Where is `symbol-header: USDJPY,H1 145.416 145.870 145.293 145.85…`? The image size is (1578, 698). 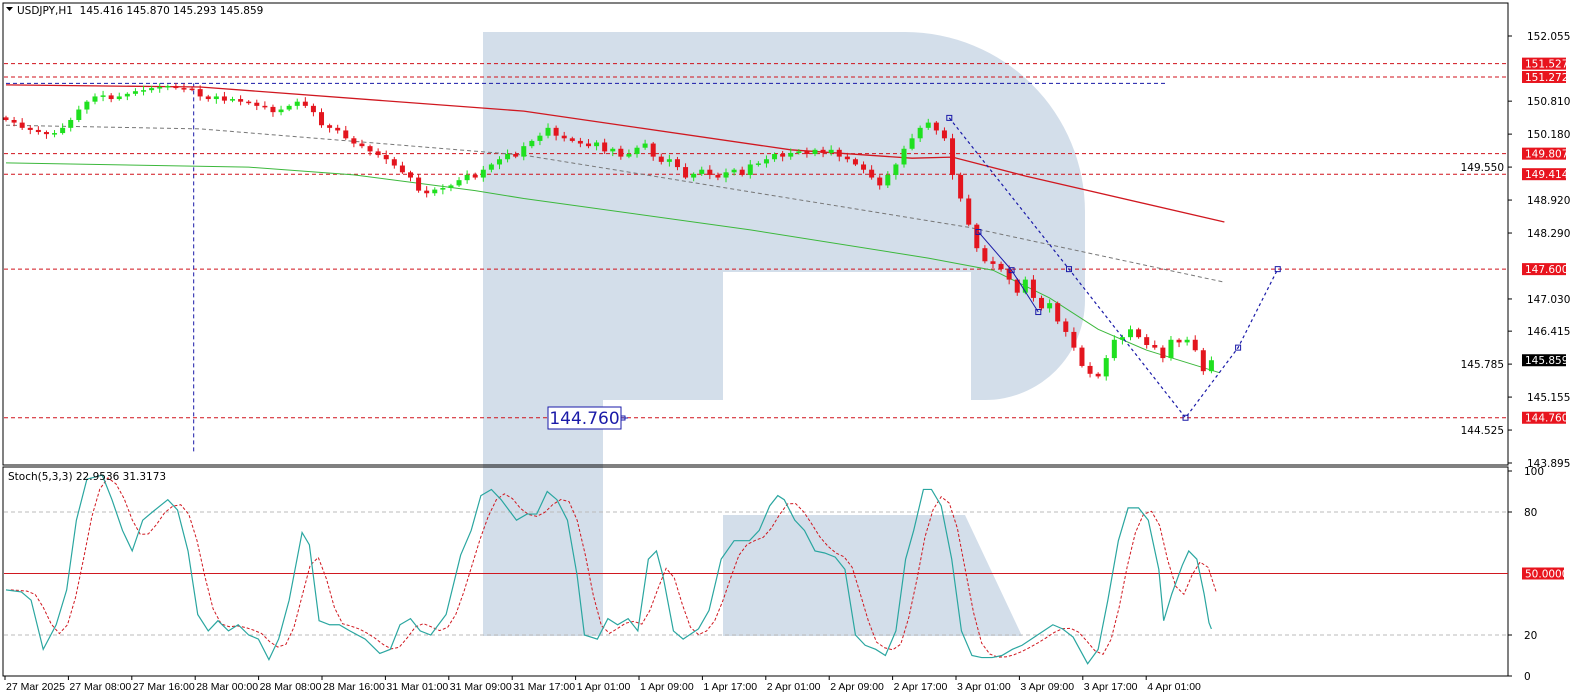 symbol-header: USDJPY,H1 145.416 145.870 145.293 145.85… is located at coordinates (134, 11).